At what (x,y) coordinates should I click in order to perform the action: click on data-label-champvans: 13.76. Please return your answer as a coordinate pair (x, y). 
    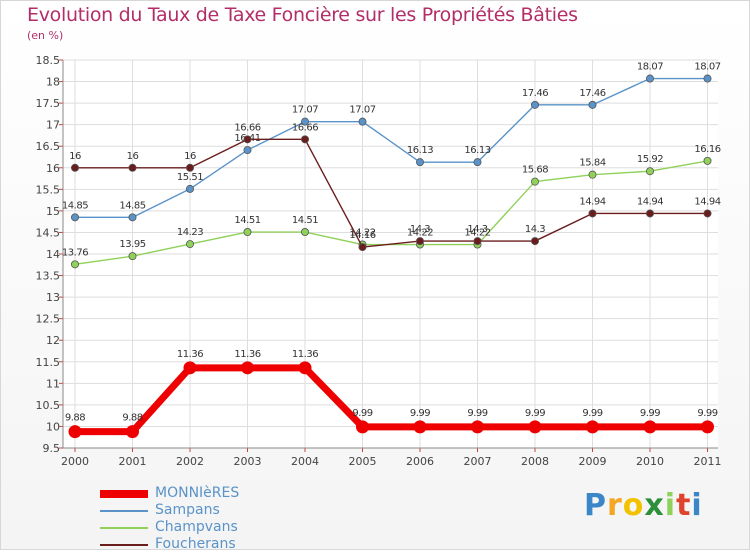
    Looking at the image, I should click on (75, 252).